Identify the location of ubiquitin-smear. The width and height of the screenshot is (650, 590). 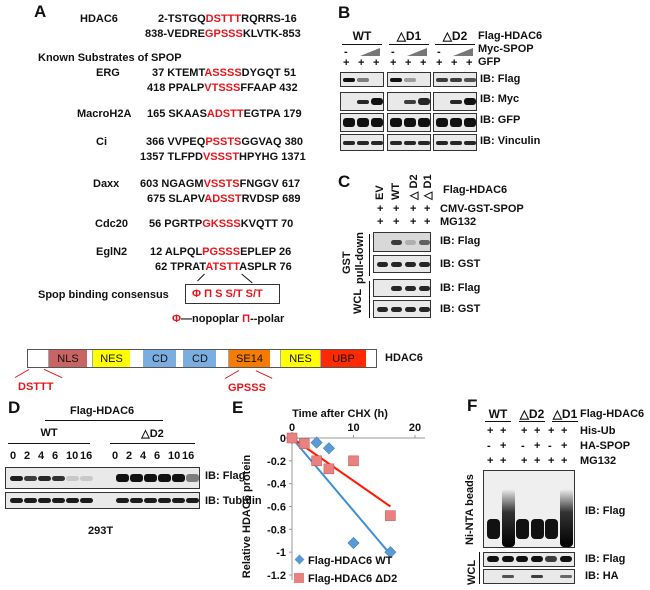
(566, 518).